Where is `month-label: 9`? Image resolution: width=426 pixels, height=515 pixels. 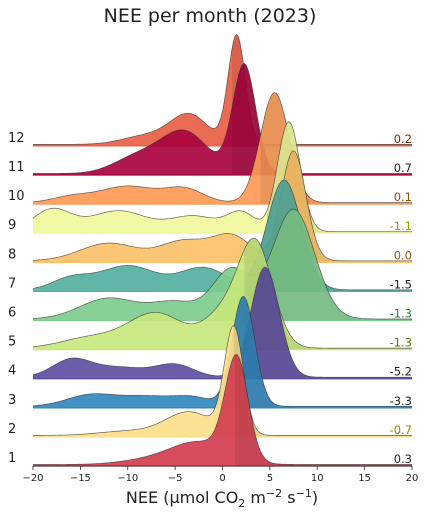
month-label: 9 is located at coordinates (12, 225).